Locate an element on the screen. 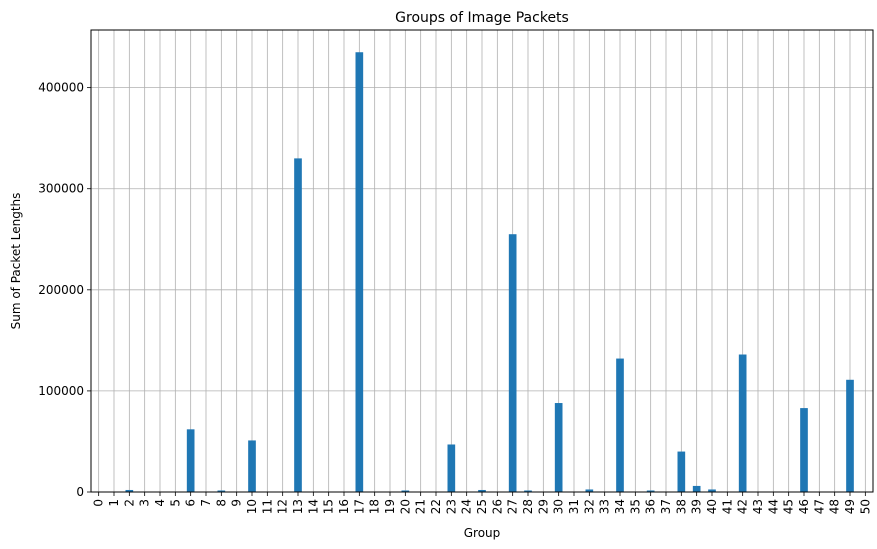 The width and height of the screenshot is (877, 549). x-tick-label: 9 is located at coordinates (237, 503).